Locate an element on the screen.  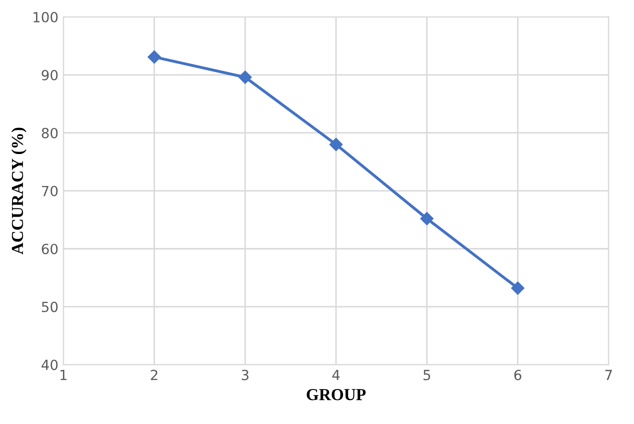
y-tick-label: 80 is located at coordinates (50, 133).